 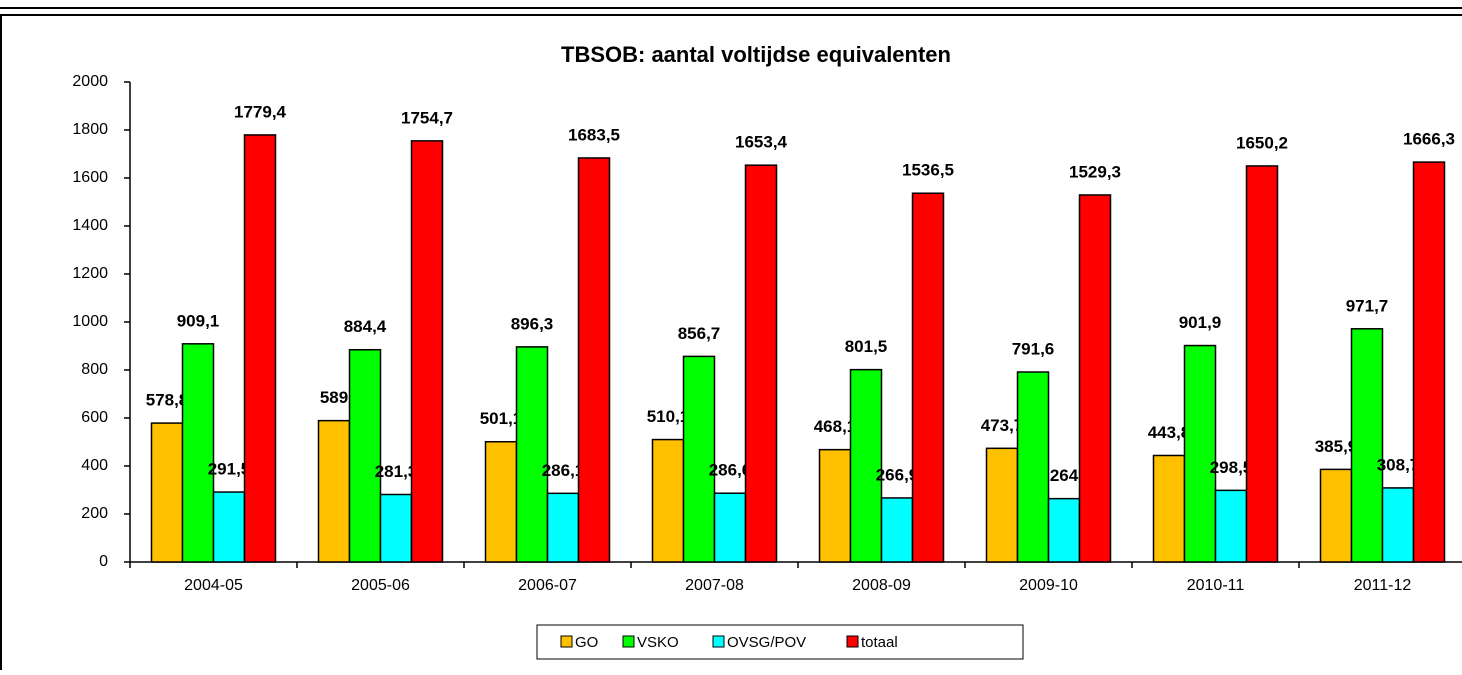 I want to click on value-label: 901,9, so click(x=1200, y=322).